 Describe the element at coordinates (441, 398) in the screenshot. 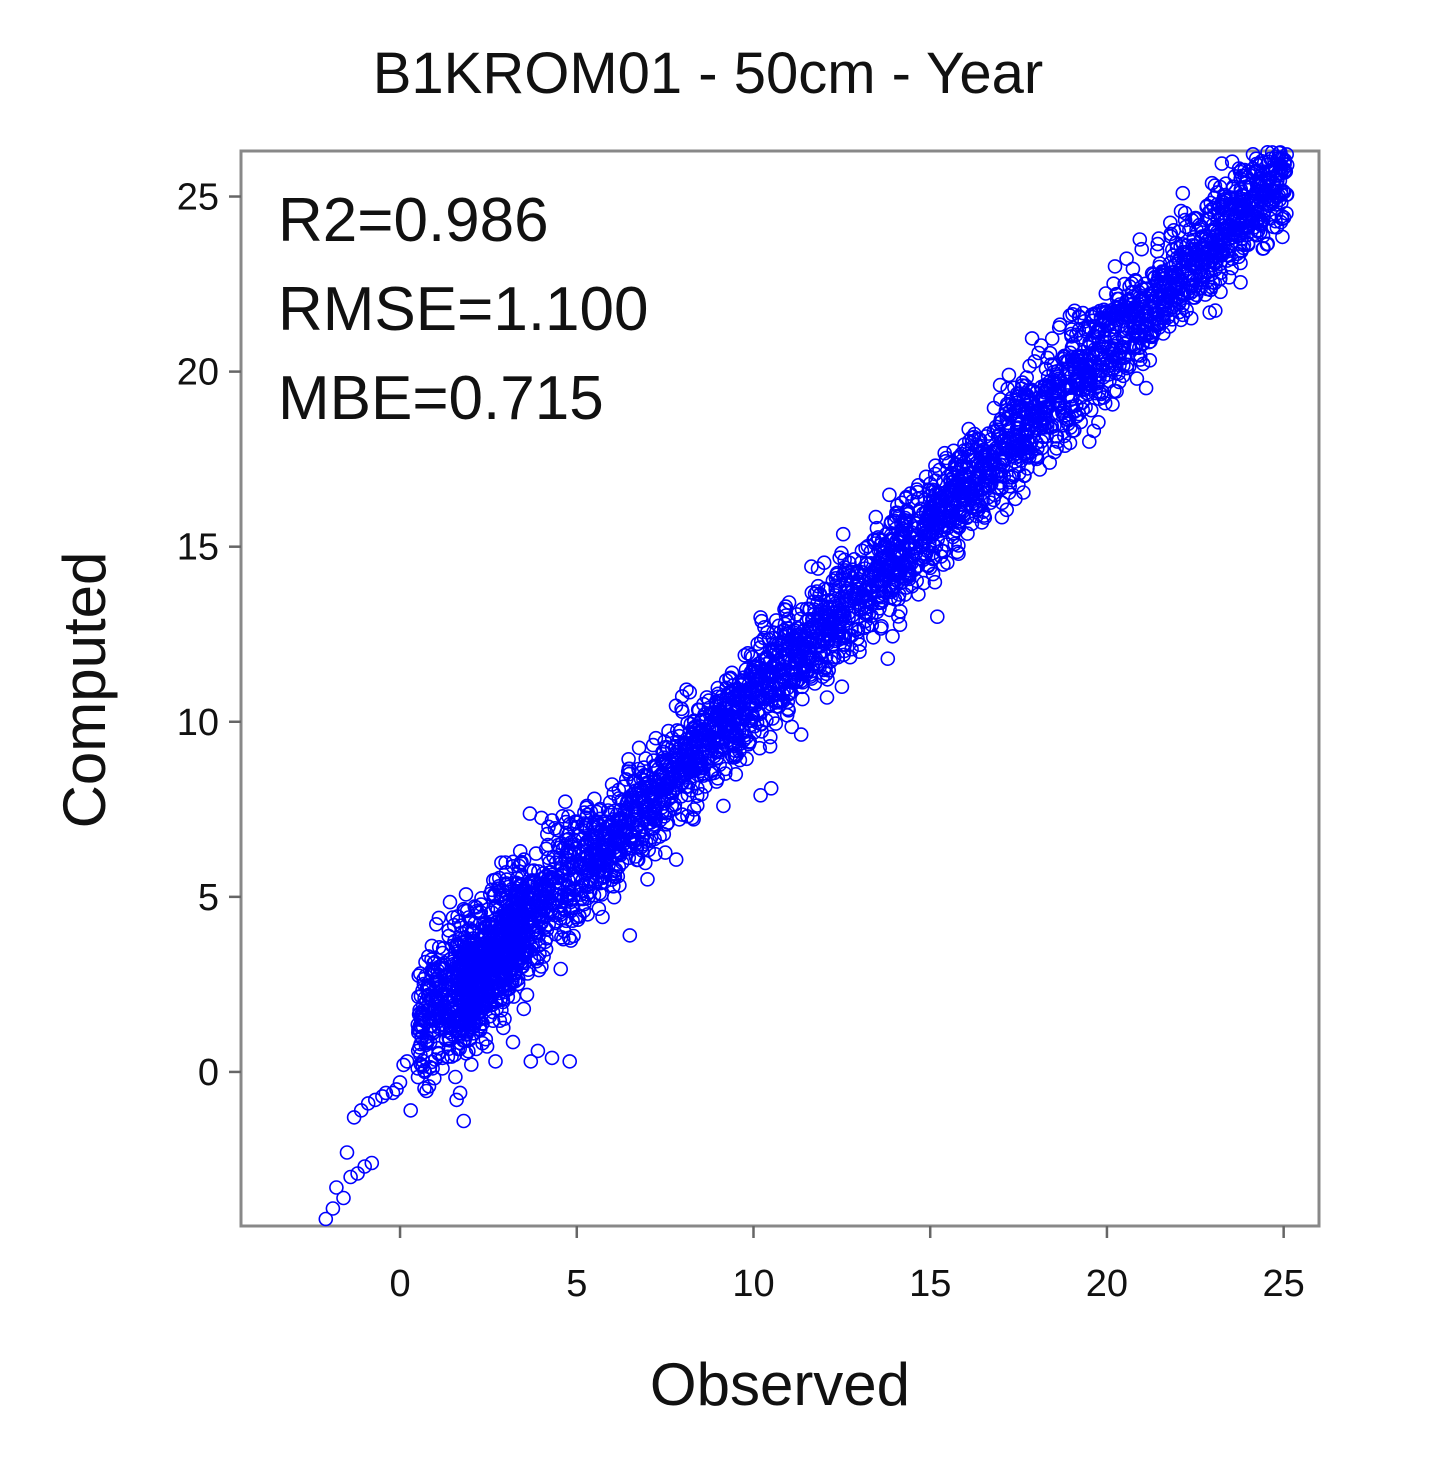

I see `mbe-annotation: MBE=0.715` at that location.